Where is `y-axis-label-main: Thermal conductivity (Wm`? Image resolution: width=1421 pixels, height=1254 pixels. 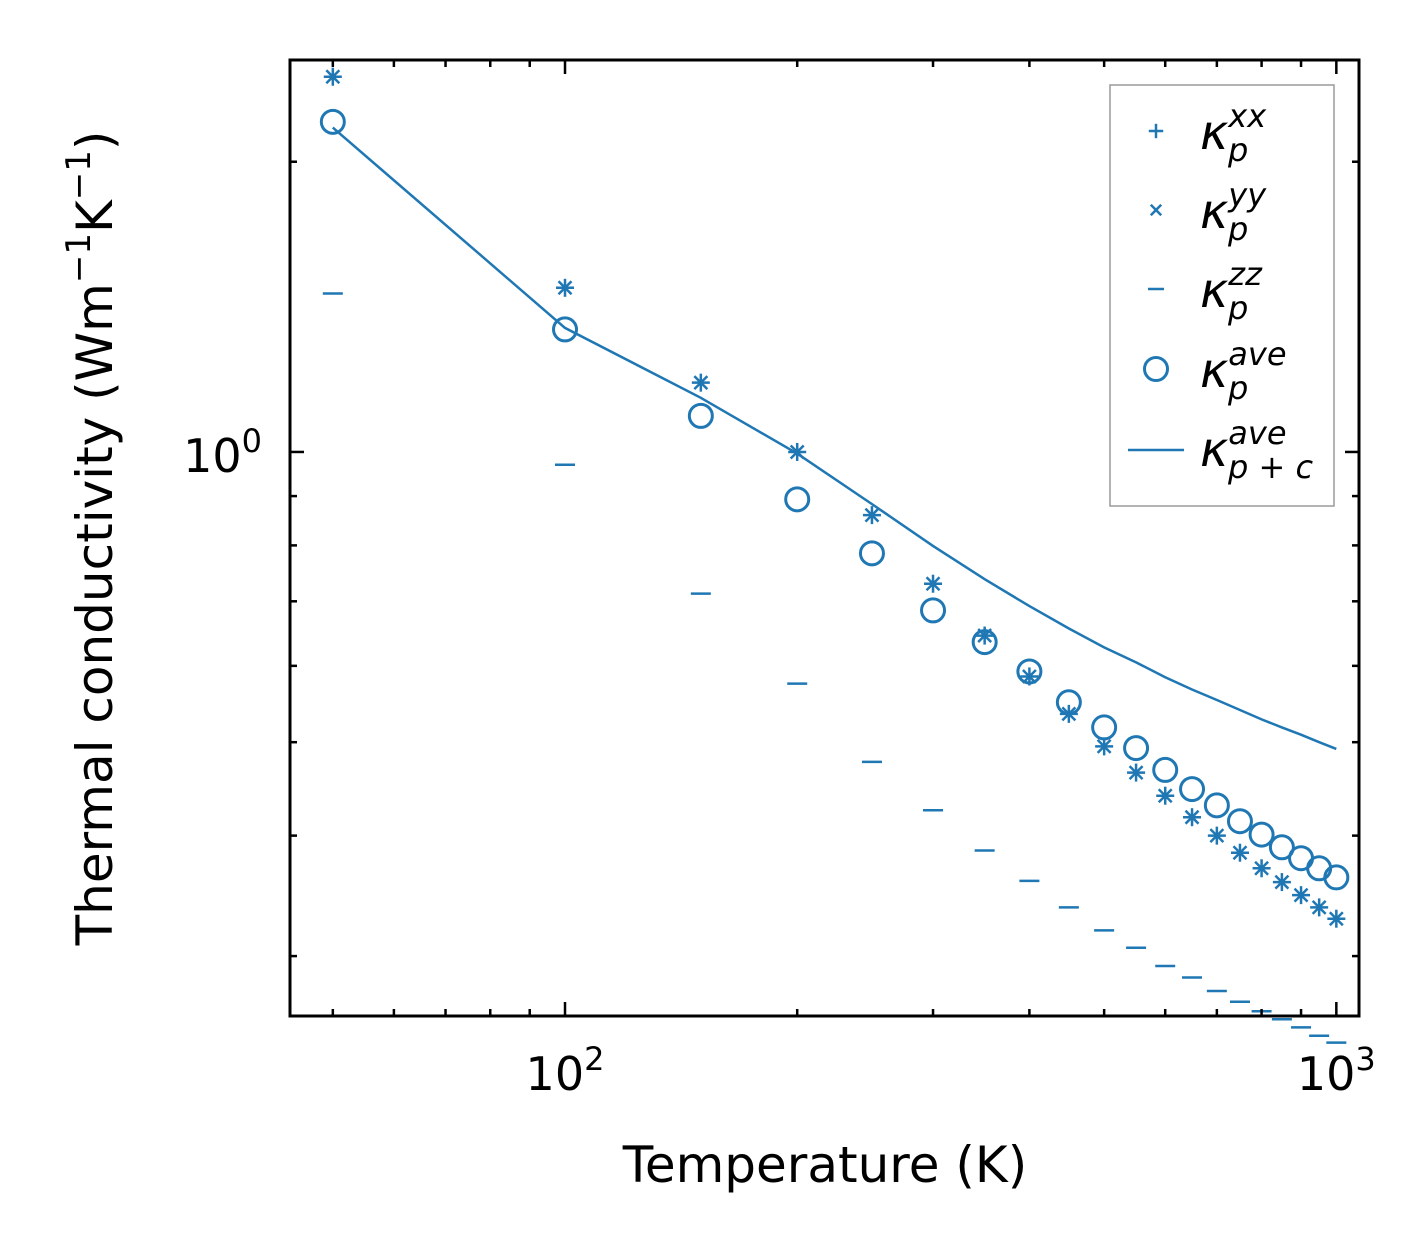
y-axis-label-main: Thermal conductivity (Wm is located at coordinates (95, 614).